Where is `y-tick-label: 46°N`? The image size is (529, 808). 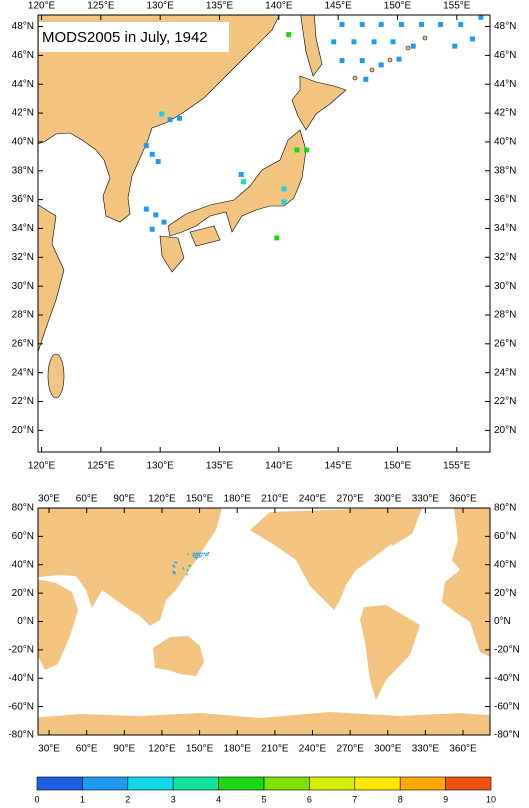
y-tick-label: 46°N is located at coordinates (505, 55).